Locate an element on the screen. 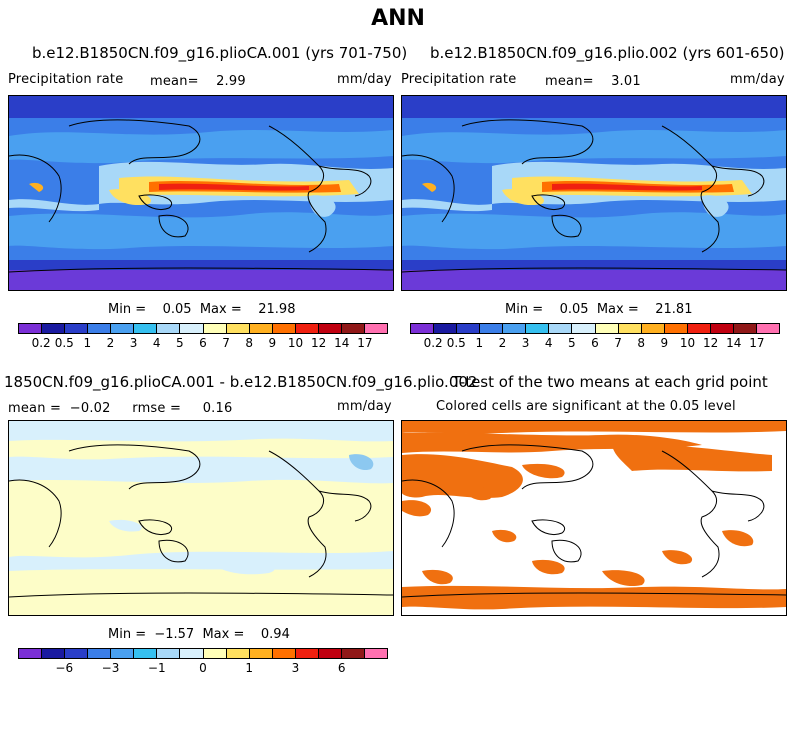 This screenshot has height=733, width=796. difference-map-graphic is located at coordinates (201, 518).